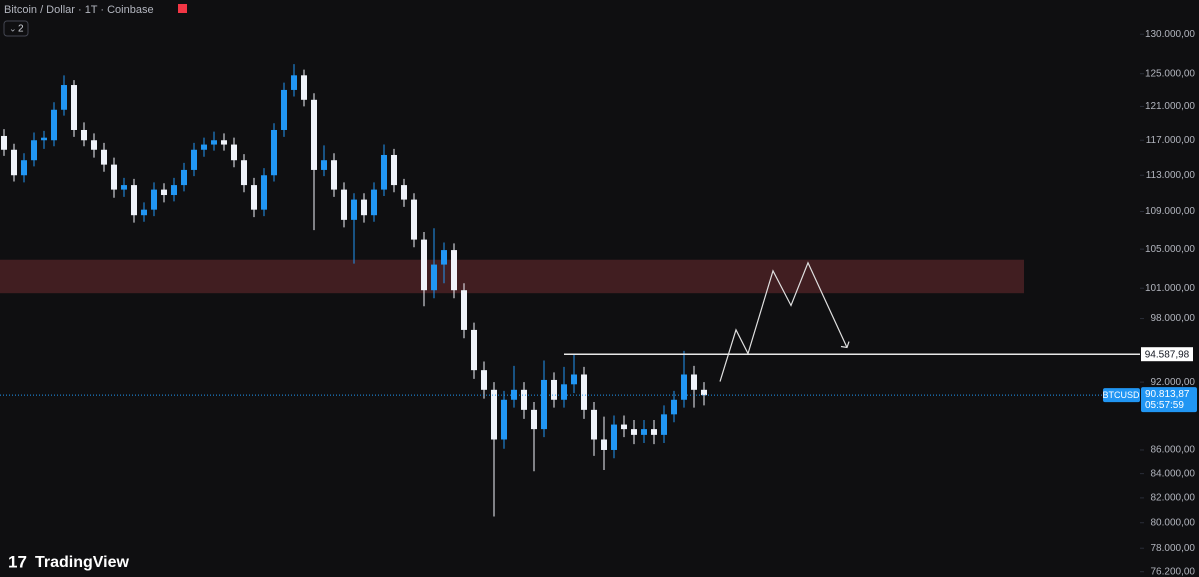 The width and height of the screenshot is (1199, 577). Describe the element at coordinates (1171, 175) in the screenshot. I see `y-tick-label: 113.000,00` at that location.